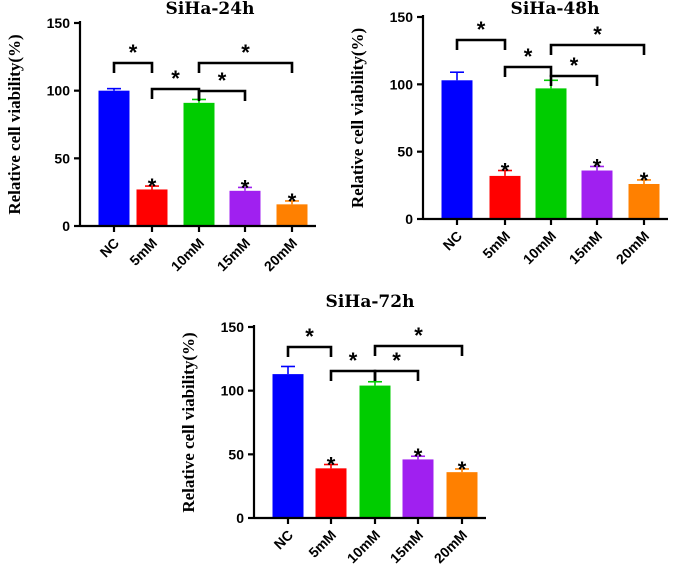 This screenshot has width=685, height=569. Describe the element at coordinates (555, 9) in the screenshot. I see `chart-title: SiHa-48h` at that location.